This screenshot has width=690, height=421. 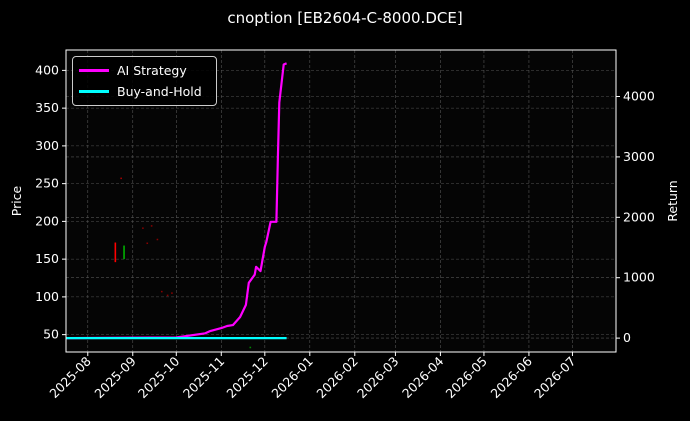 I want to click on y-axis-label-left: Price, so click(x=16, y=200).